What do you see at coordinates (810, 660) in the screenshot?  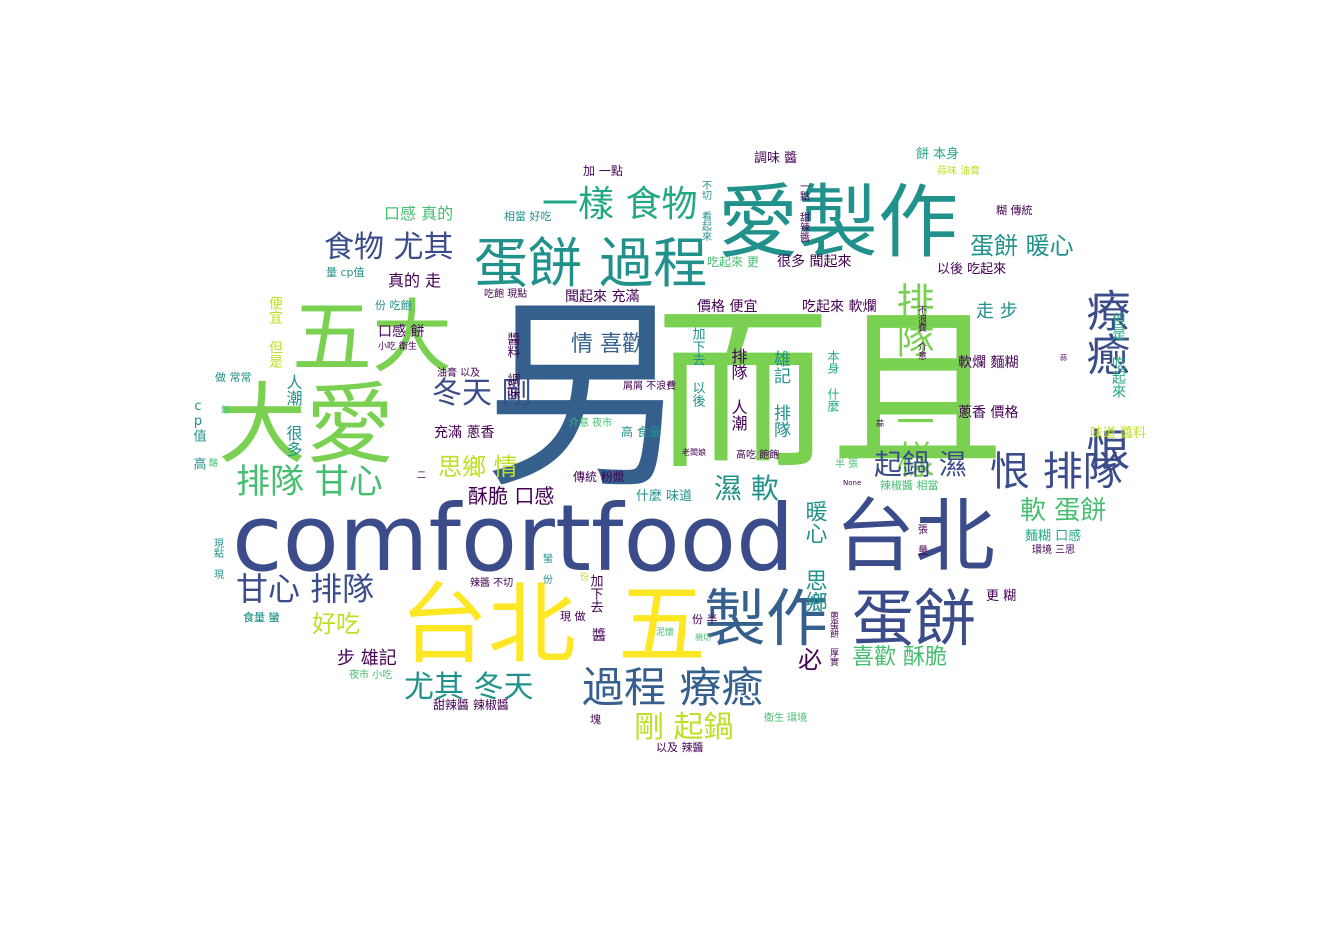 I see `word-cloud-word: 必` at bounding box center [810, 660].